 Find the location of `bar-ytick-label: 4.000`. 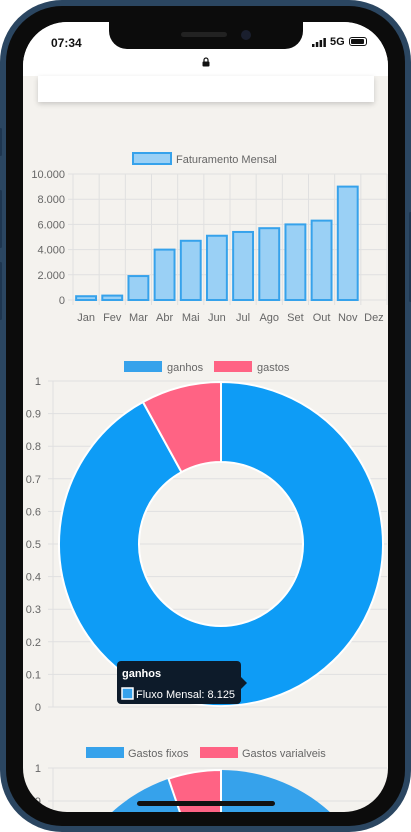

bar-ytick-label: 4.000 is located at coordinates (51, 251).